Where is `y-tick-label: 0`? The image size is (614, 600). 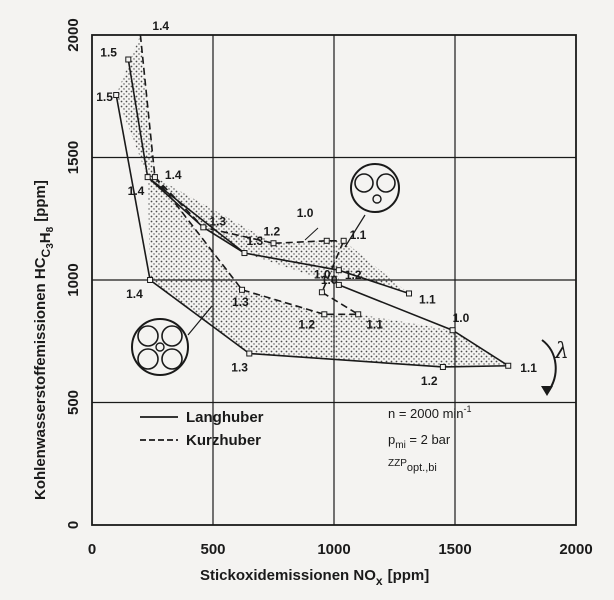 y-tick-label: 0 is located at coordinates (73, 525).